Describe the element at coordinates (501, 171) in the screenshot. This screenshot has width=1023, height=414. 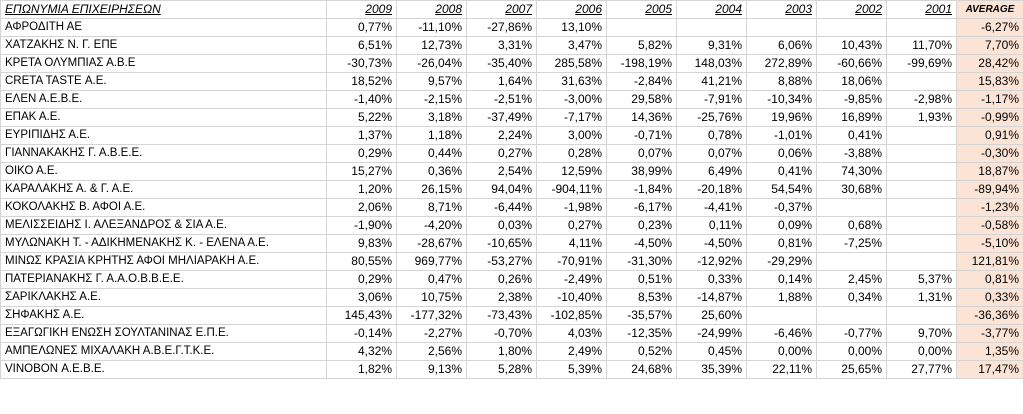
I see `value-cell-2007: 2,54%` at that location.